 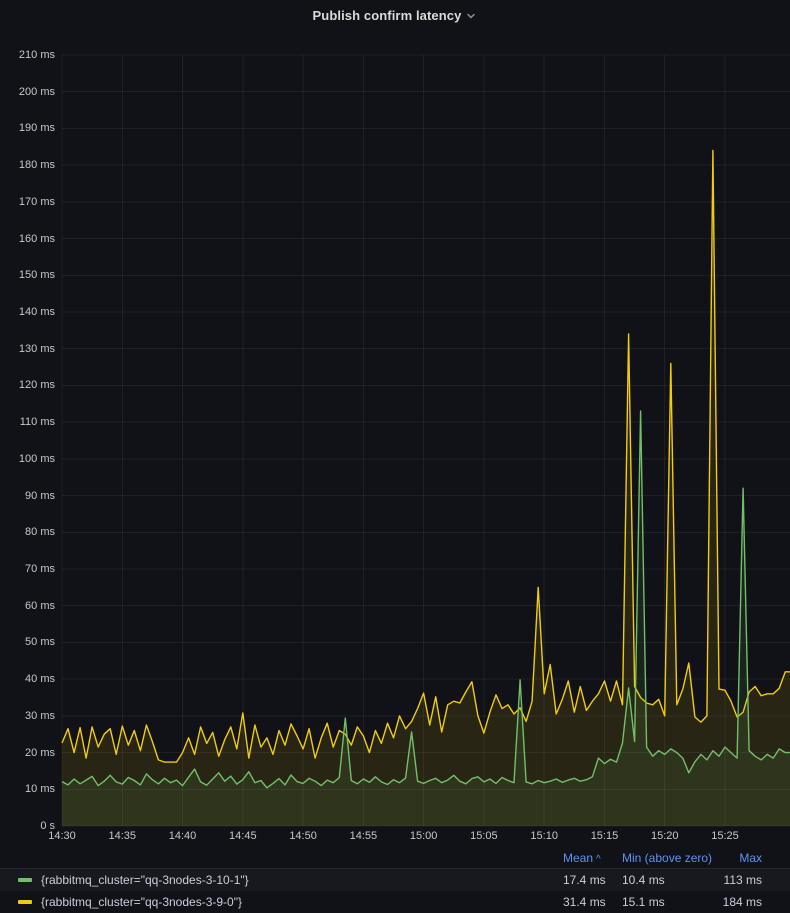 What do you see at coordinates (25, 880) in the screenshot?
I see `series-color-swatch-green` at bounding box center [25, 880].